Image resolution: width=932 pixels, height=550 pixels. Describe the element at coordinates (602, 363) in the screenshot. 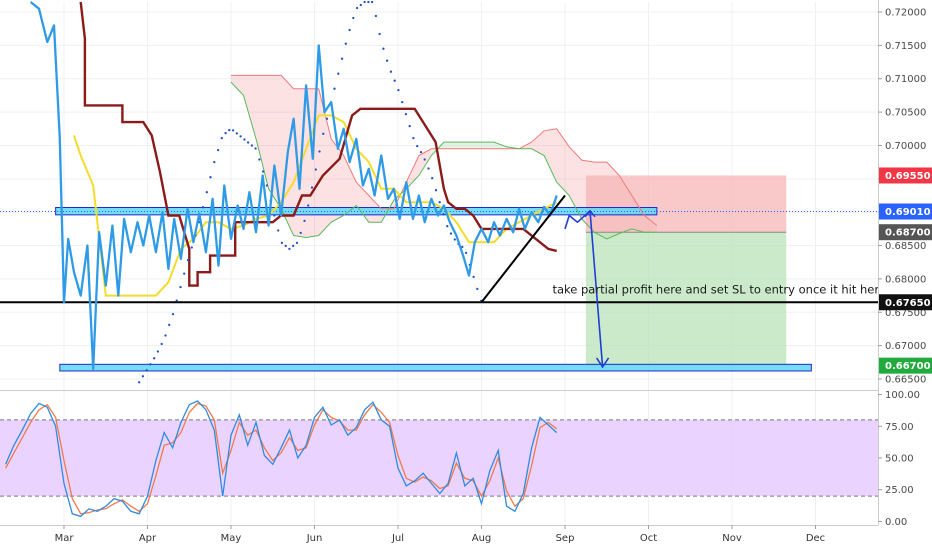

I see `projection-arrowhead` at that location.